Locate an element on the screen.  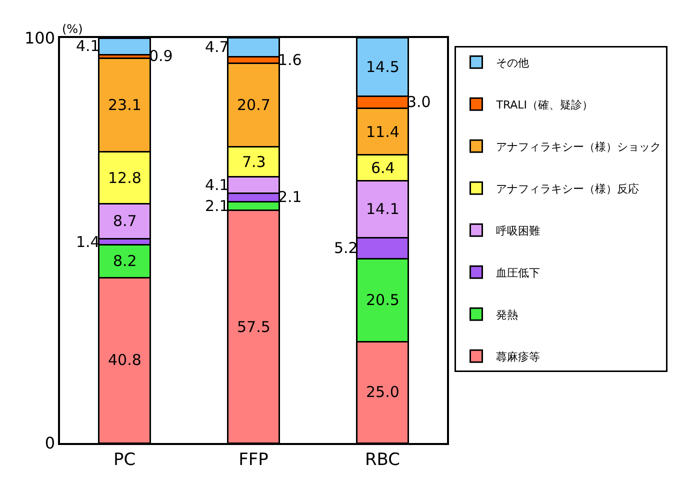
data-label: 25.0 is located at coordinates (383, 392).